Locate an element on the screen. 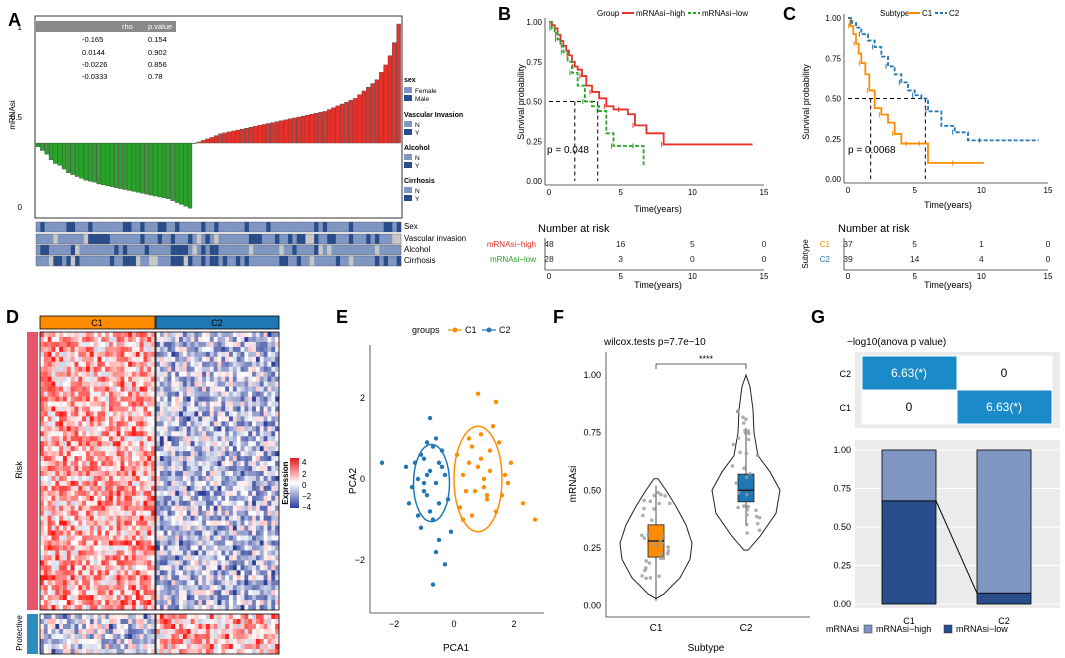 The image size is (1065, 658). g-cell-text: 6.63(*) is located at coordinates (909, 373).